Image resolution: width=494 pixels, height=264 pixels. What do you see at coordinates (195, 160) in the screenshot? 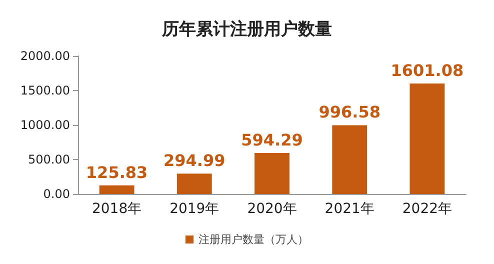
I see `data-label: 294.99` at bounding box center [195, 160].